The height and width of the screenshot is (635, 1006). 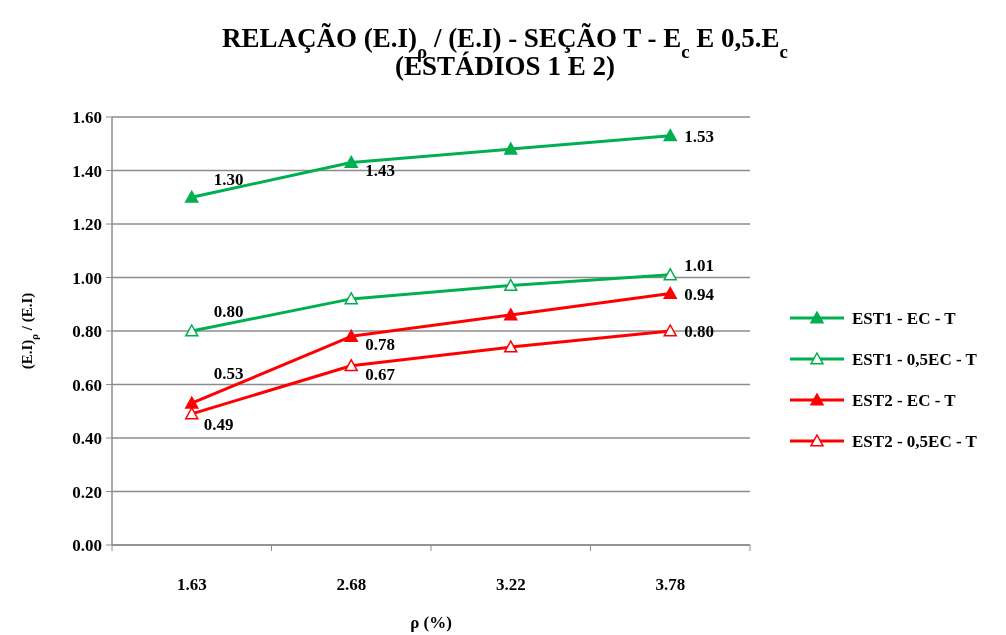 What do you see at coordinates (87, 492) in the screenshot?
I see `y-tick-label: 0.20` at bounding box center [87, 492].